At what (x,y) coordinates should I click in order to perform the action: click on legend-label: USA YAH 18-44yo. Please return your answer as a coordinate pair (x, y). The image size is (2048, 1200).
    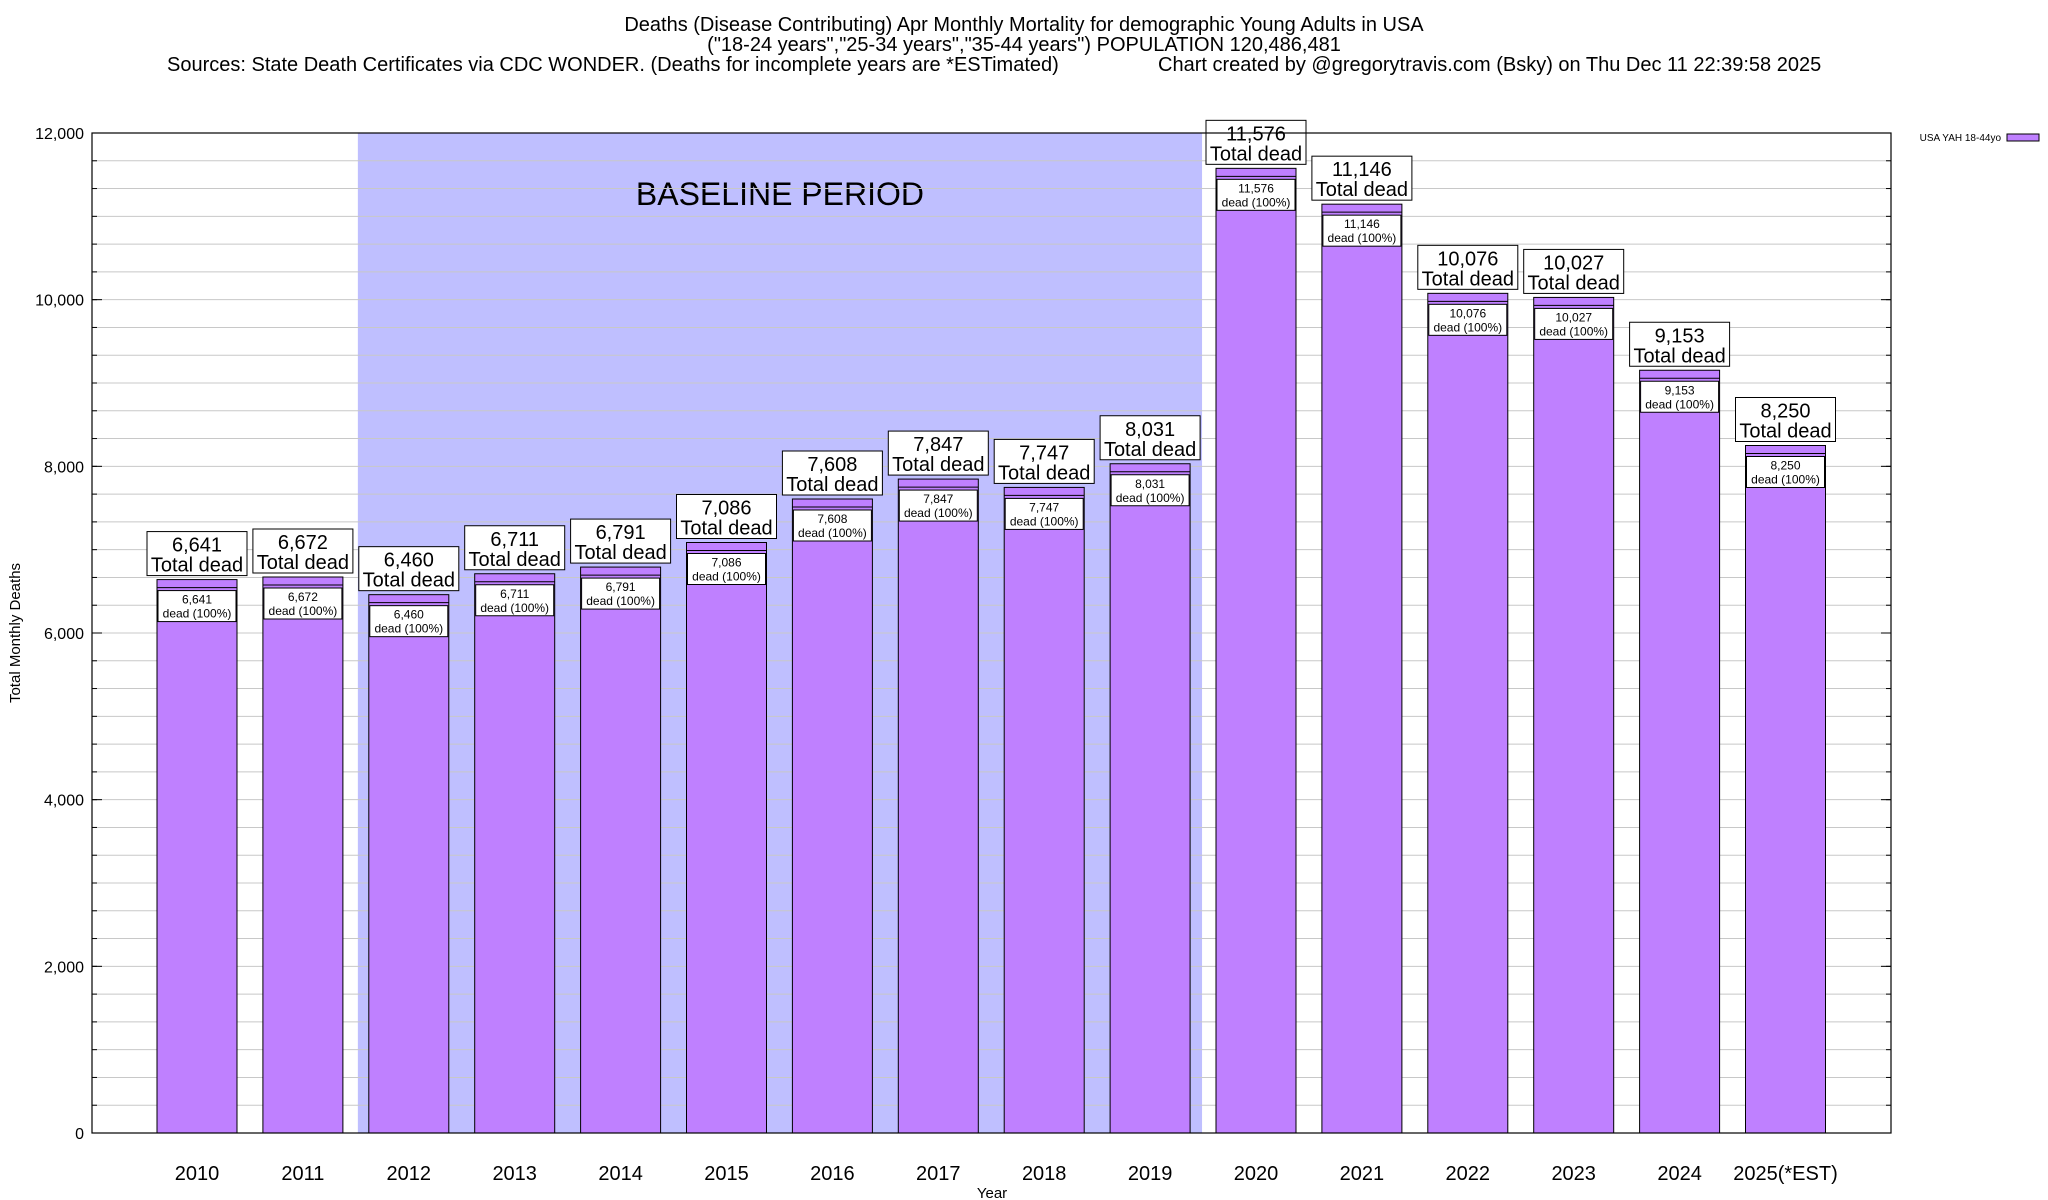
    Looking at the image, I should click on (1961, 138).